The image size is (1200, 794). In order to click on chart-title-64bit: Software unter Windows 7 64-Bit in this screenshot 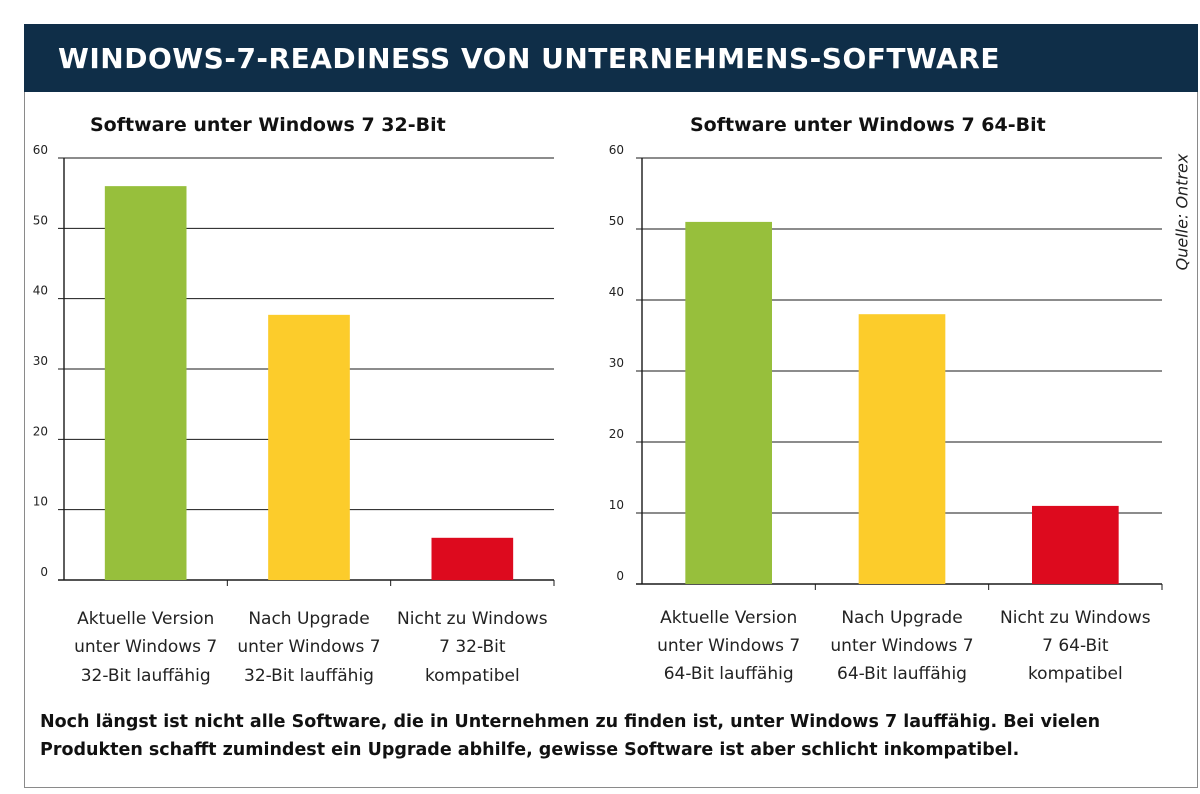, I will do `click(868, 125)`.